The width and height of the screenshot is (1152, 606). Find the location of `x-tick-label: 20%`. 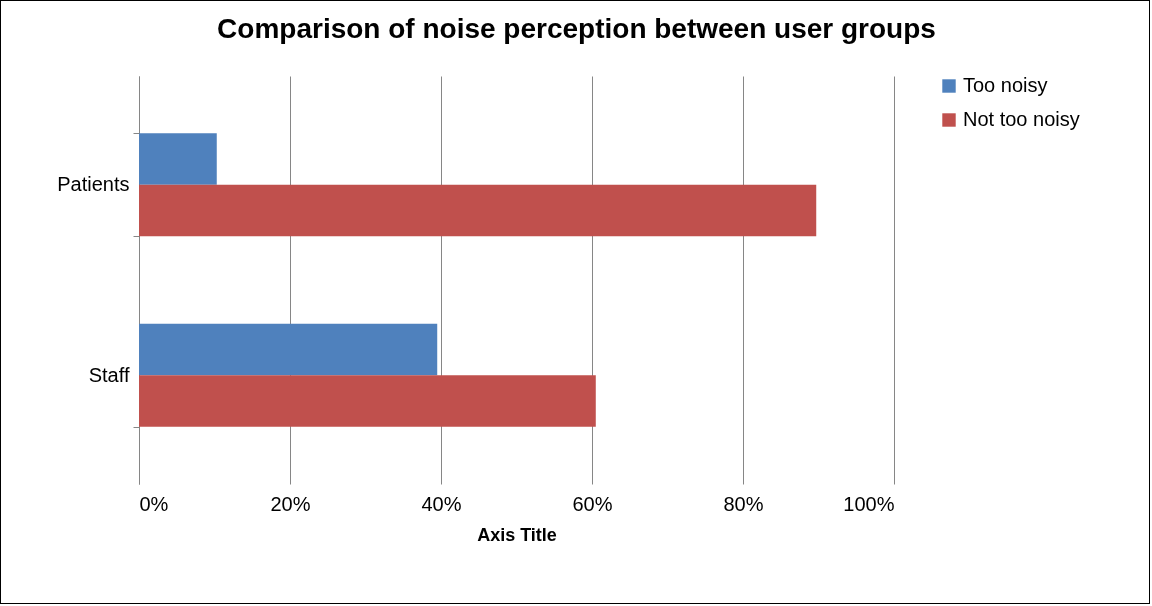

x-tick-label: 20% is located at coordinates (290, 503).